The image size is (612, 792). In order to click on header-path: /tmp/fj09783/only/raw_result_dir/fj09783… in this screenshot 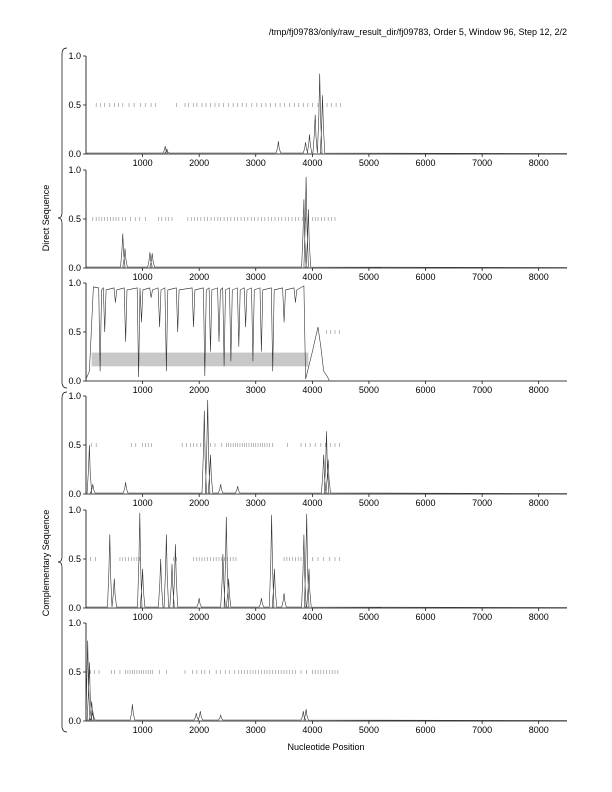, I will do `click(418, 32)`.